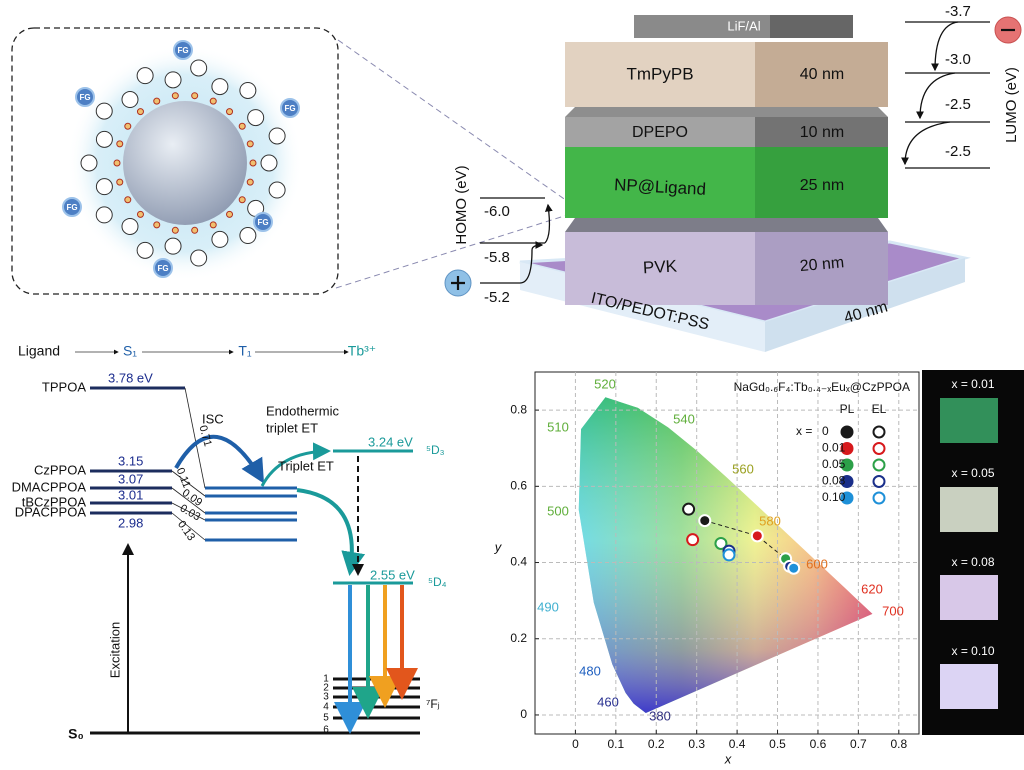 This screenshot has height=770, width=1024. What do you see at coordinates (60, 469) in the screenshot?
I see `ligand-name: CzPPOA` at bounding box center [60, 469].